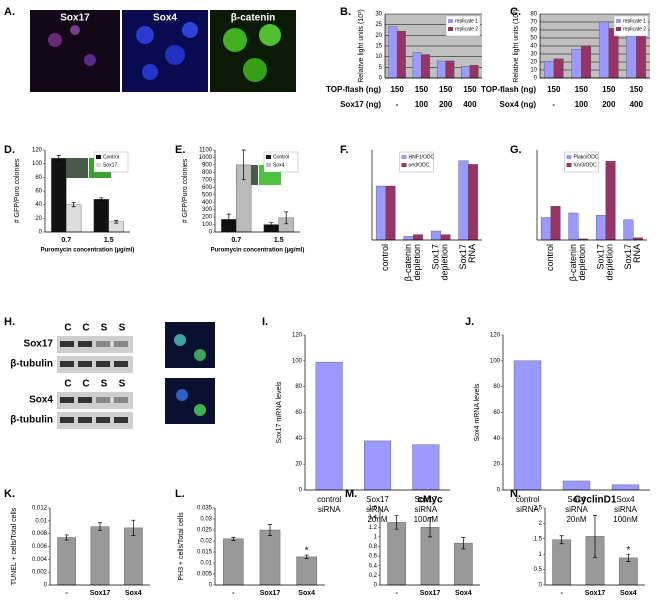  I want to click on legend-box, so click(581, 162).